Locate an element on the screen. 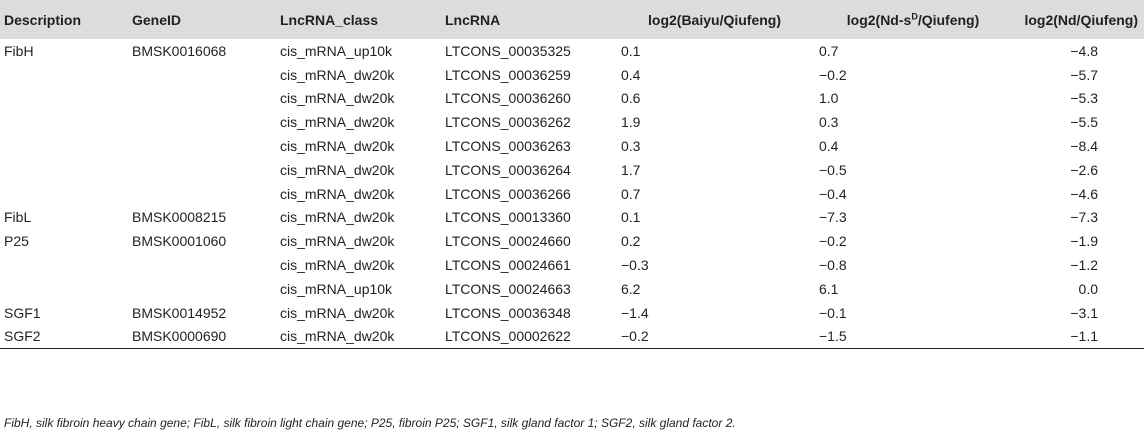  log2-nds-cell: 1.0 is located at coordinates (829, 98).